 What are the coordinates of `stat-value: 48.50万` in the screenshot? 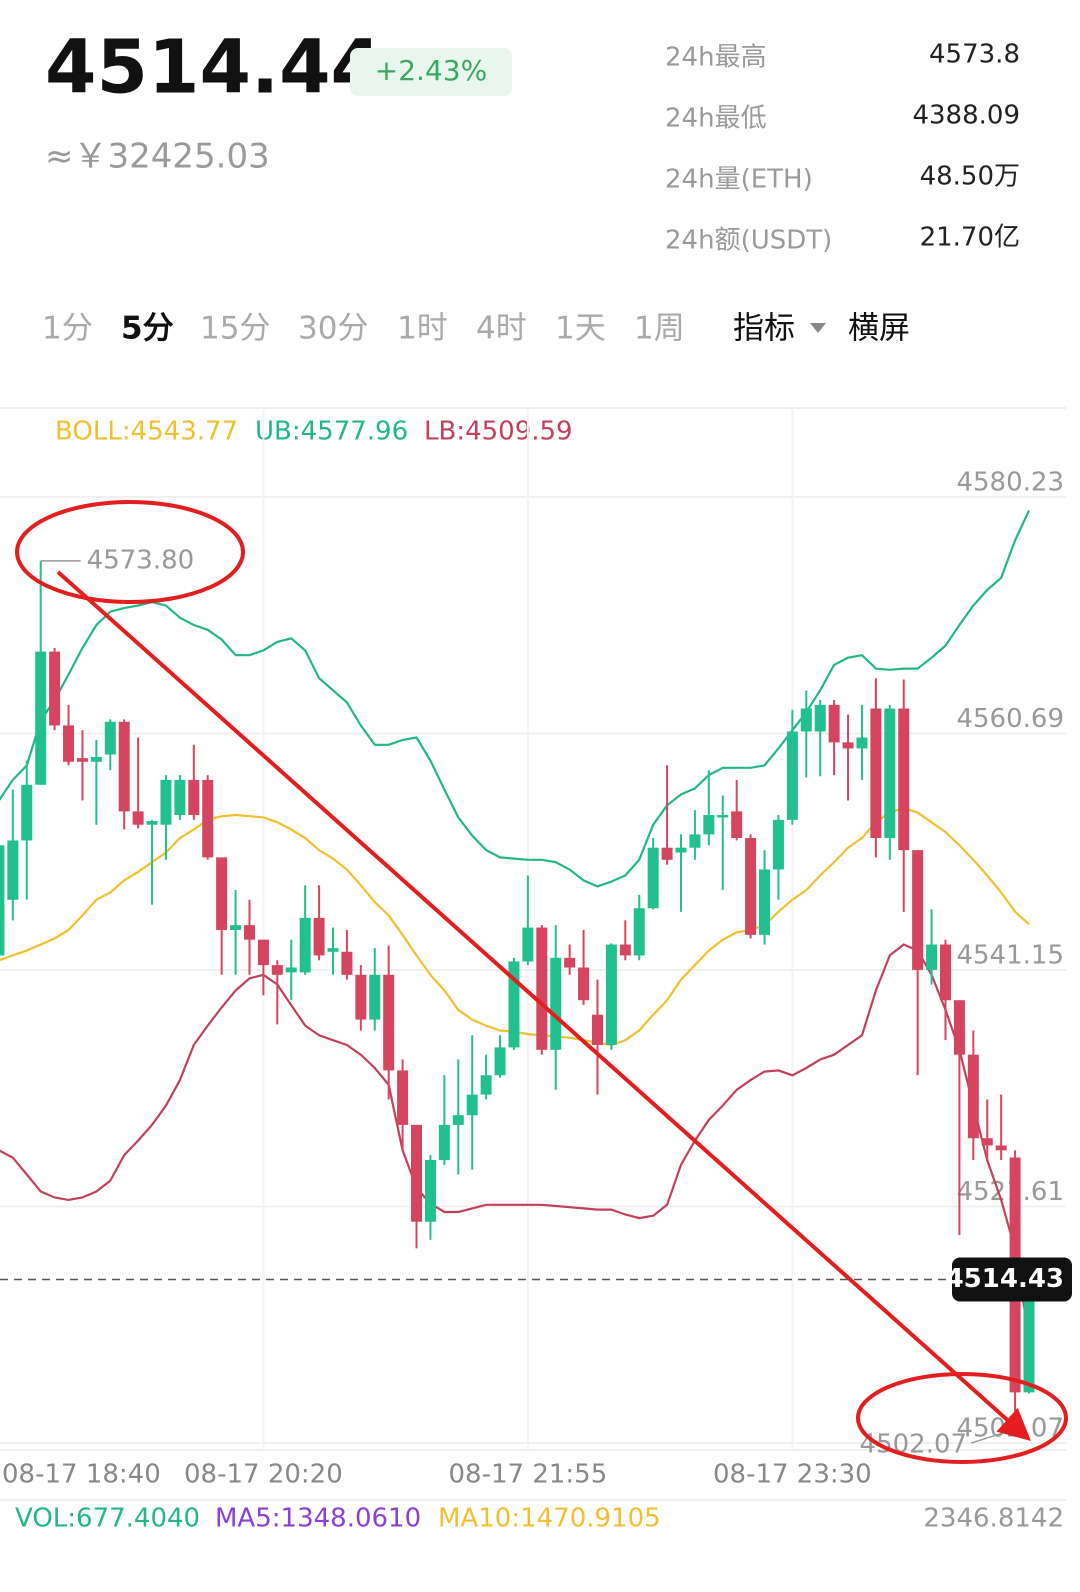 It's located at (970, 177).